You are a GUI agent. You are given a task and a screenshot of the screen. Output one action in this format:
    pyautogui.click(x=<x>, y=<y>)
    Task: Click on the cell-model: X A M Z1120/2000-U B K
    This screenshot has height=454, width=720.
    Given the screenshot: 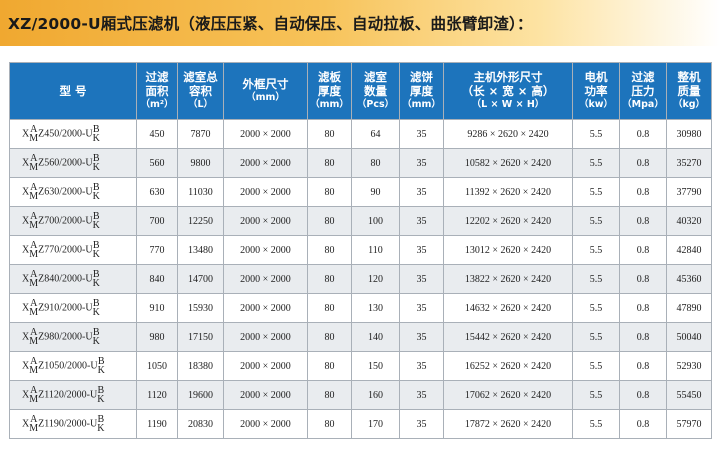 What is the action you would take?
    pyautogui.click(x=73, y=395)
    